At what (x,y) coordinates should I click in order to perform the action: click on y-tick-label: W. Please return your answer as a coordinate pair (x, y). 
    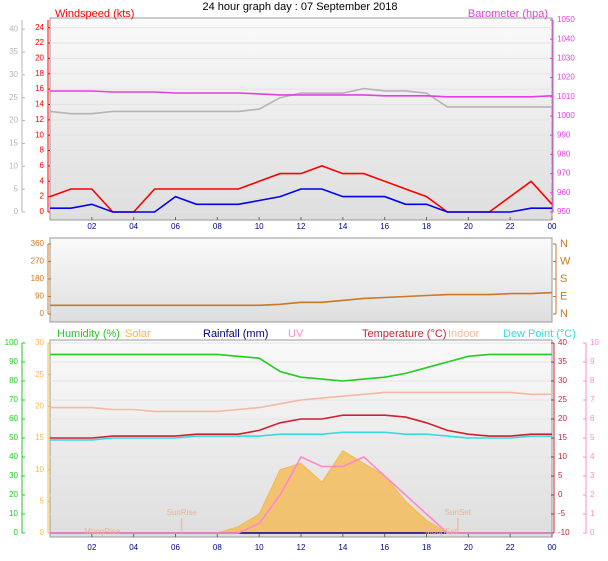
    Looking at the image, I should click on (565, 261).